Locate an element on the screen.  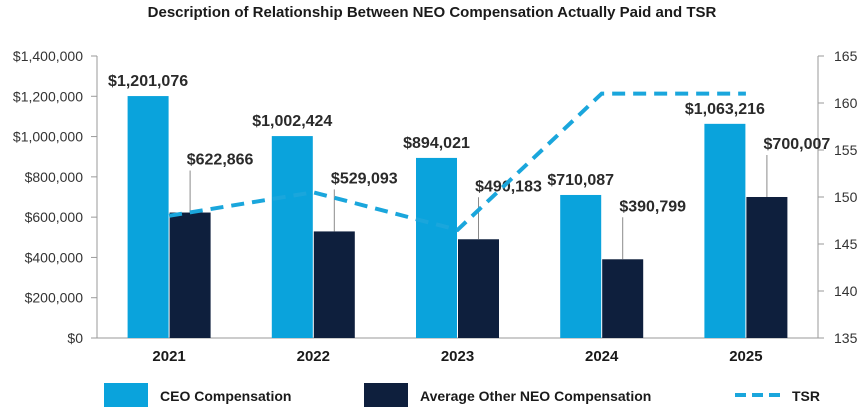
left-tick-label: $200,000 is located at coordinates (54, 298).